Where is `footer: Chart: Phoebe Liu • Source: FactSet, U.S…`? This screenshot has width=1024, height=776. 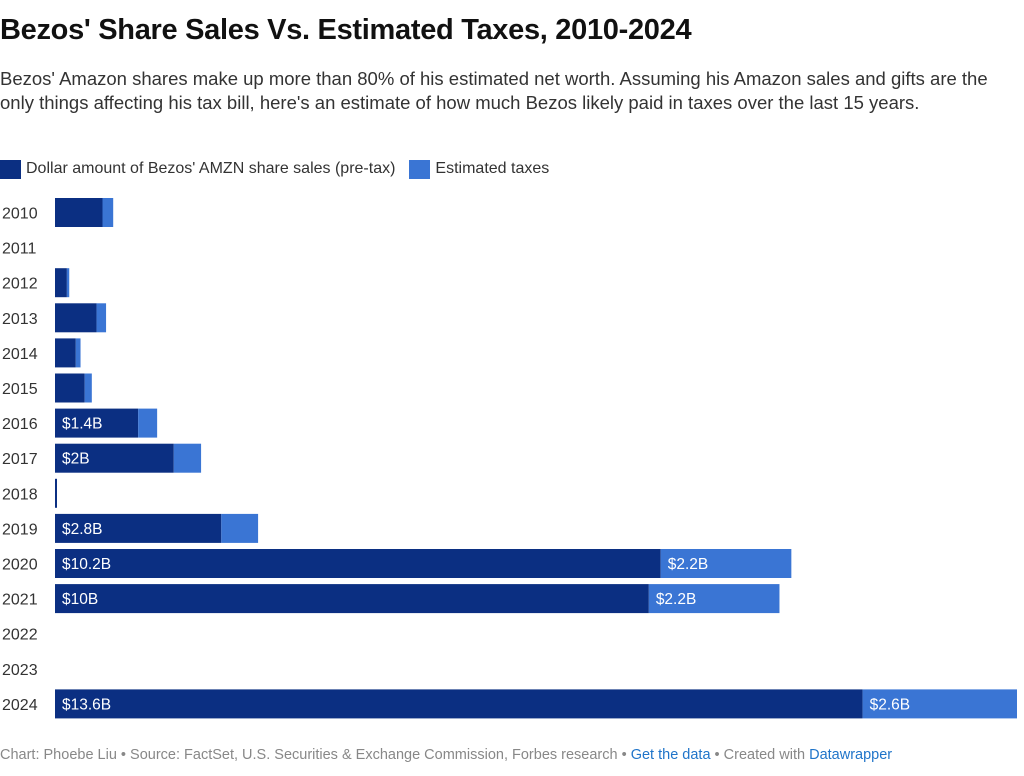 footer: Chart: Phoebe Liu • Source: FactSet, U.S… is located at coordinates (446, 755).